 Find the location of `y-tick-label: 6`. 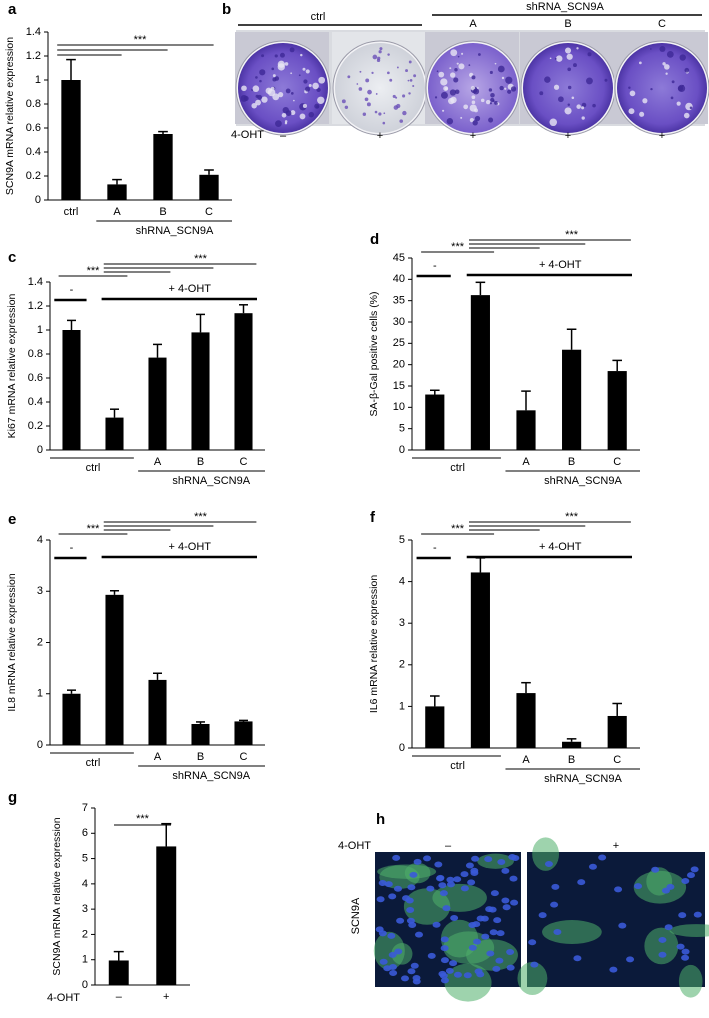

y-tick-label: 6 is located at coordinates (85, 833).